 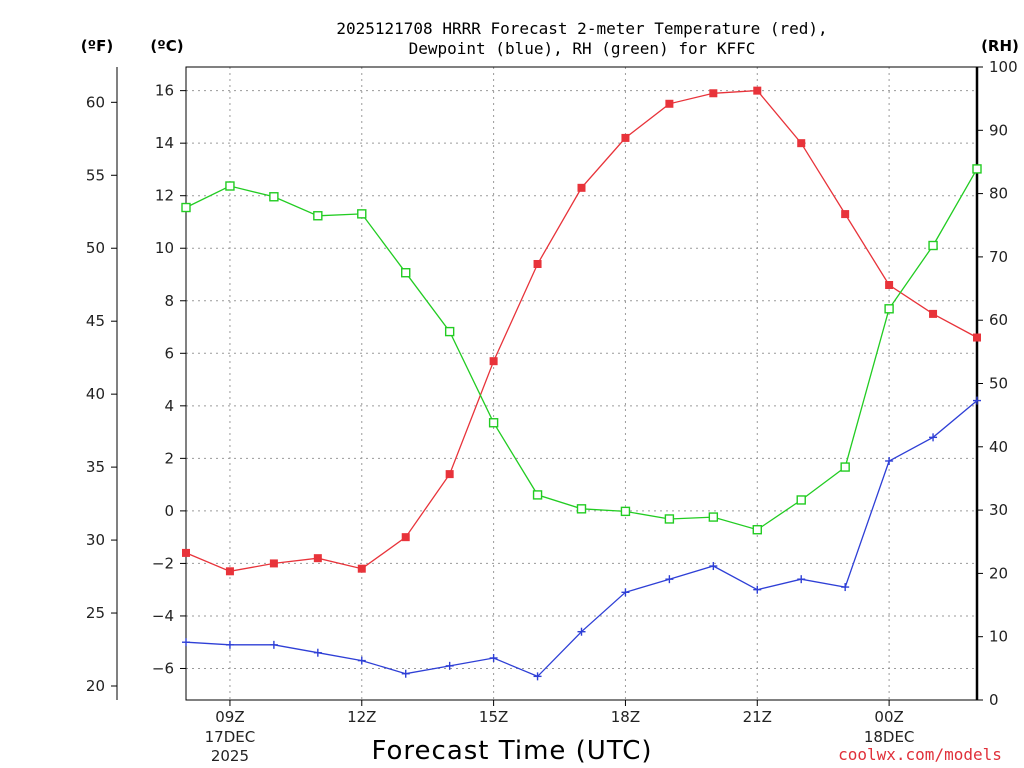 I want to click on rh-tick-label: 60, so click(x=998, y=320).